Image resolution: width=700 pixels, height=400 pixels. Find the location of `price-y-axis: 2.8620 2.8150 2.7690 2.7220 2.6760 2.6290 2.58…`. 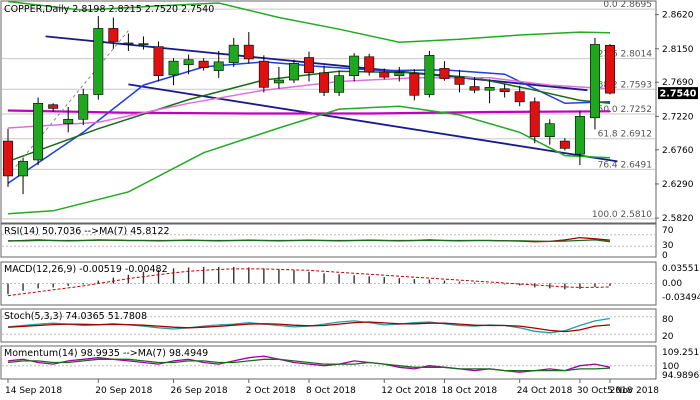

price-y-axis: 2.8620 2.8150 2.7690 2.7220 2.6760 2.6290 2.58… is located at coordinates (674, 117).